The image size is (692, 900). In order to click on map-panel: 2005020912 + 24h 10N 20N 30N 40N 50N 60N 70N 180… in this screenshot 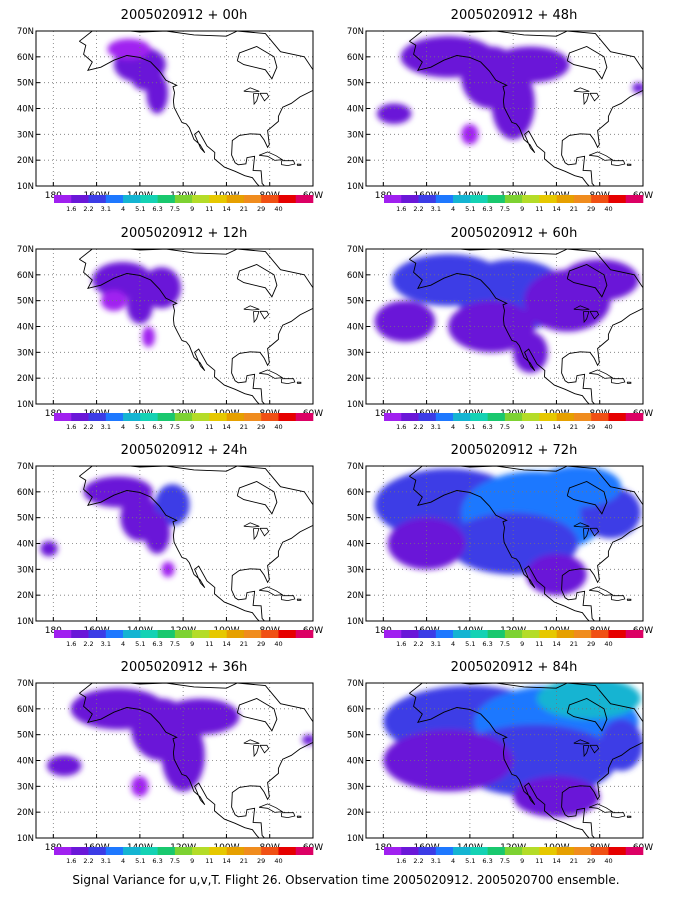, I will do `click(184, 551)`.